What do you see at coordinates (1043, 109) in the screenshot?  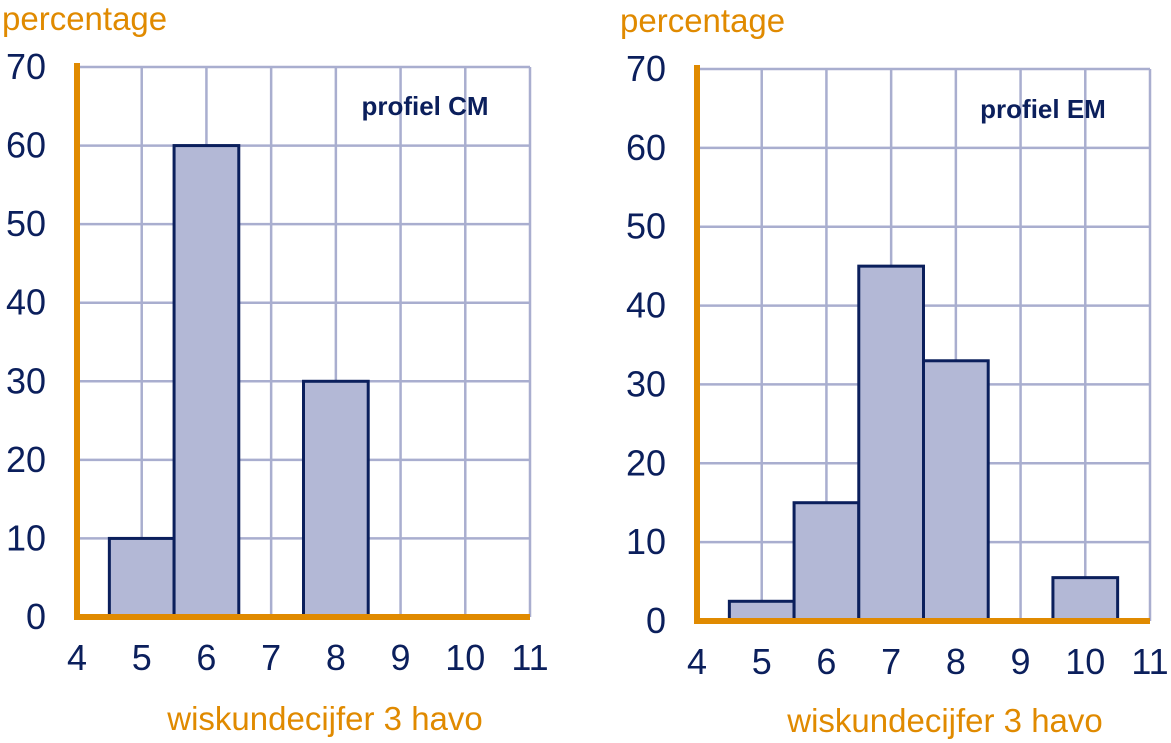 I see `chart-title: profiel EM` at bounding box center [1043, 109].